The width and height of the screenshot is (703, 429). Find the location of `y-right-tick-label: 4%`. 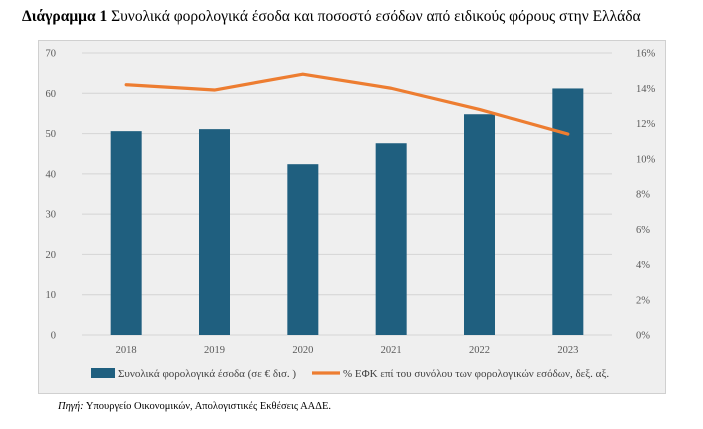

y-right-tick-label: 4% is located at coordinates (643, 265).